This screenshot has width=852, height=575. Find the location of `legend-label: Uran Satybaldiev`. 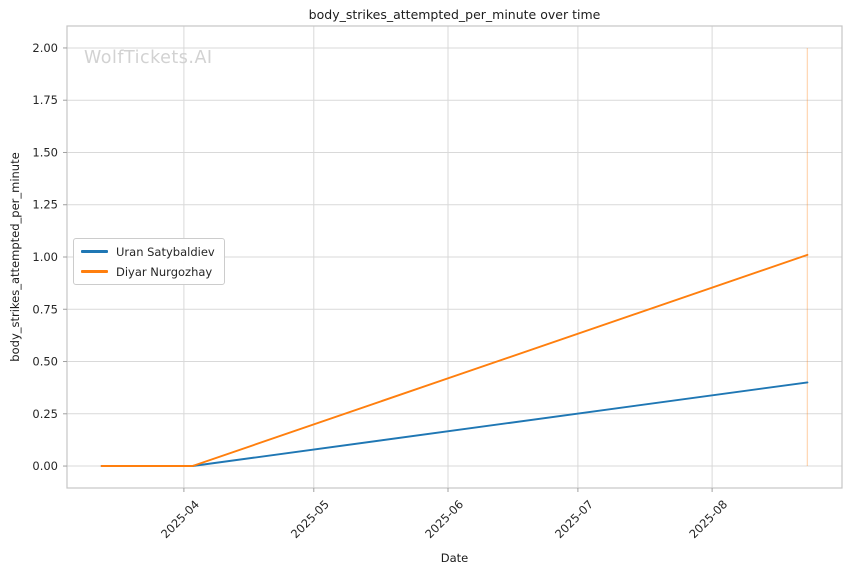

legend-label: Uran Satybaldiev is located at coordinates (165, 251).